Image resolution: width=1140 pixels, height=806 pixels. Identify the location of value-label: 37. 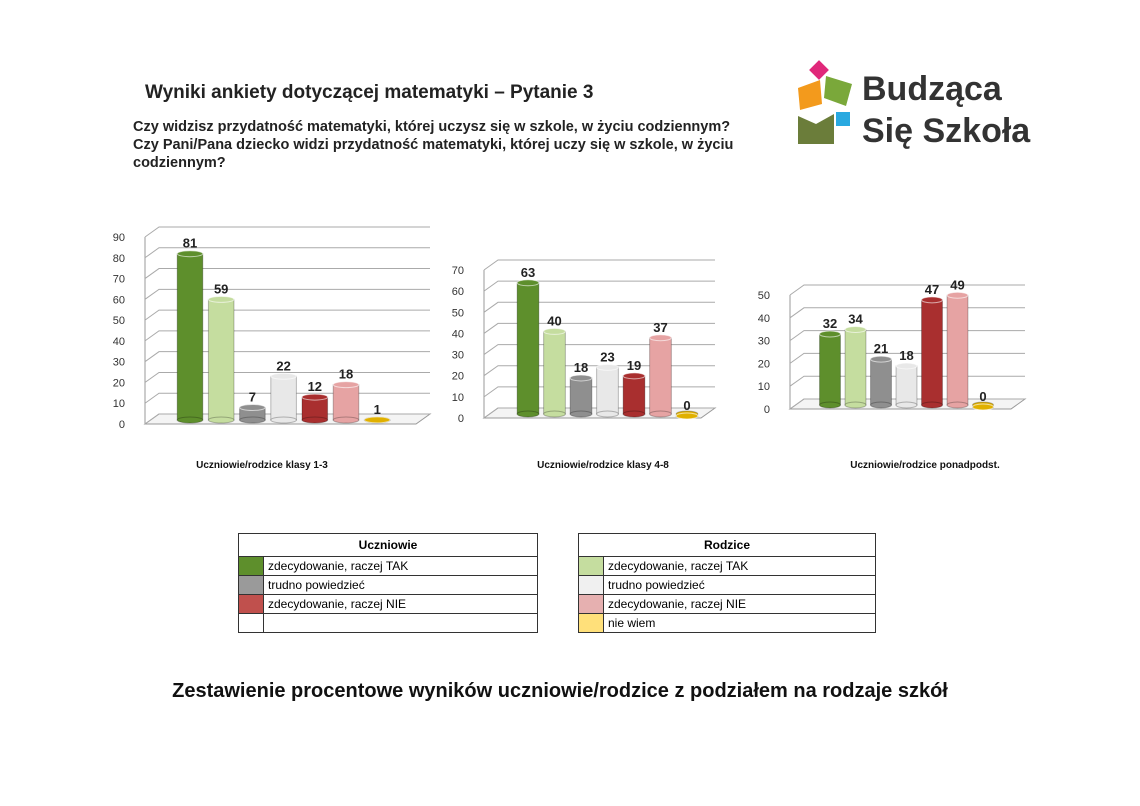
(660, 327).